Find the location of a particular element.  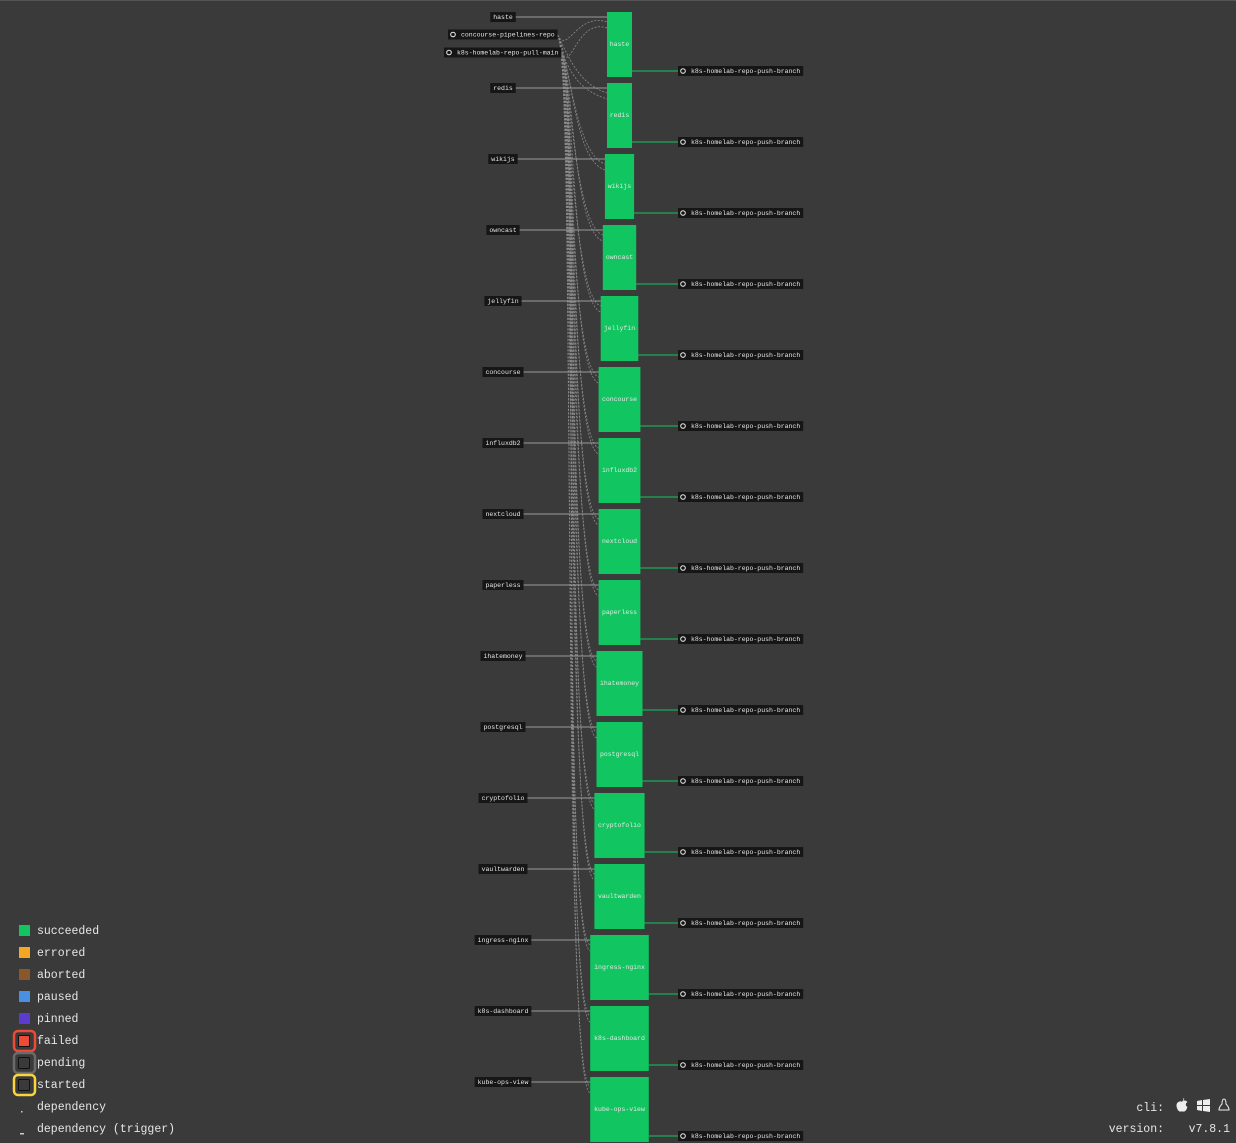

resource-label: influxdb2 is located at coordinates (502, 443).